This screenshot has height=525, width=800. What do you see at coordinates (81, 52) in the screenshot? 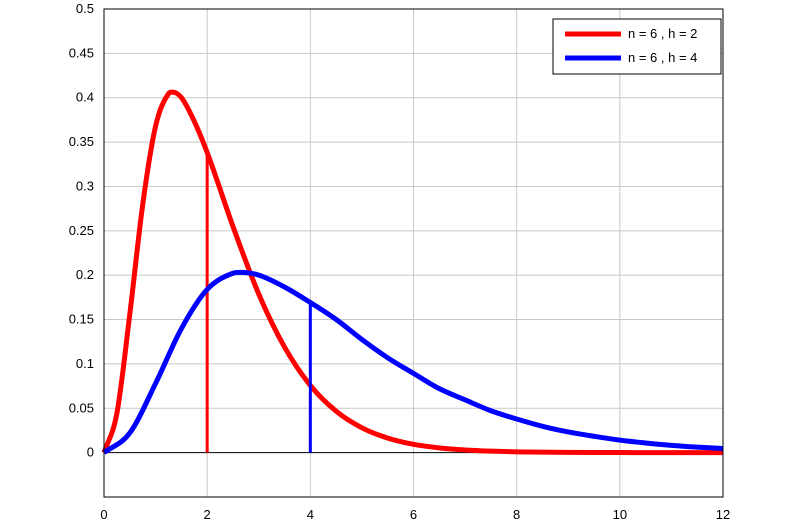
I see `y-tick-label: 0.45` at bounding box center [81, 52].